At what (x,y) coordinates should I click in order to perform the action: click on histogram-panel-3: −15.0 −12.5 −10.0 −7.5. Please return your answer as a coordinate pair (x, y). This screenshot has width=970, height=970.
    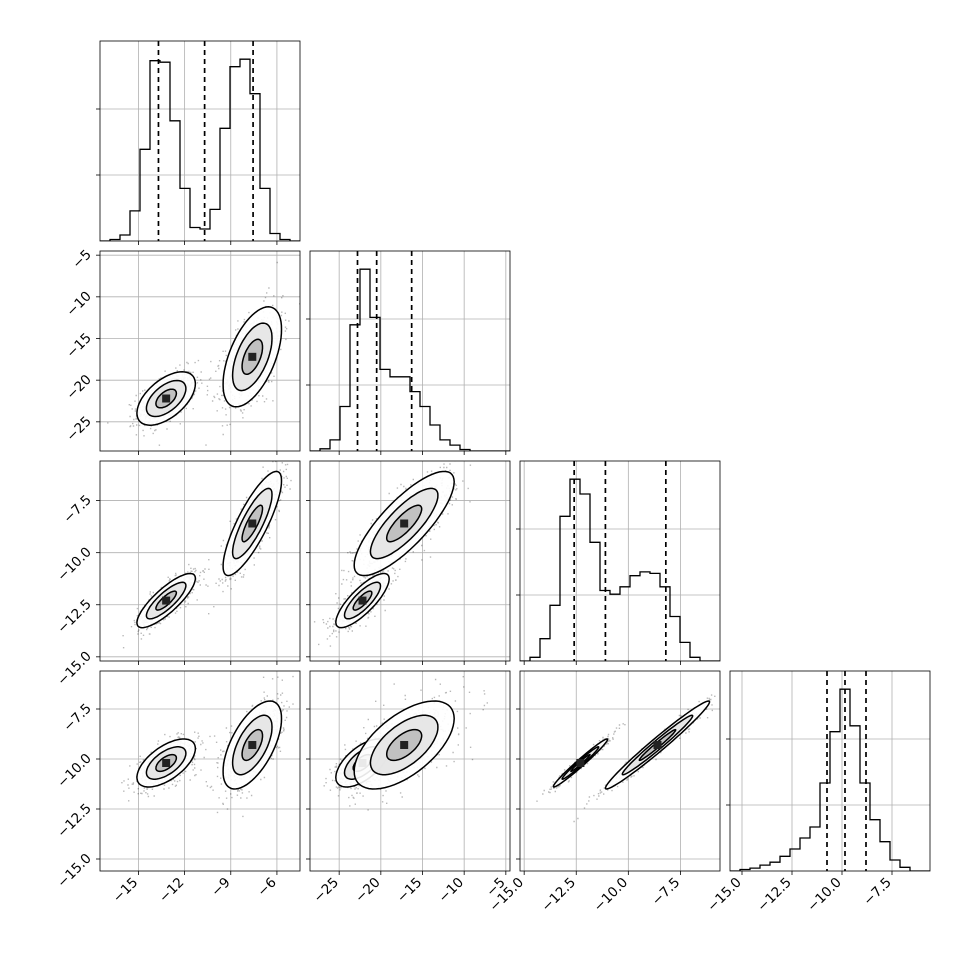
    Looking at the image, I should click on (817, 793).